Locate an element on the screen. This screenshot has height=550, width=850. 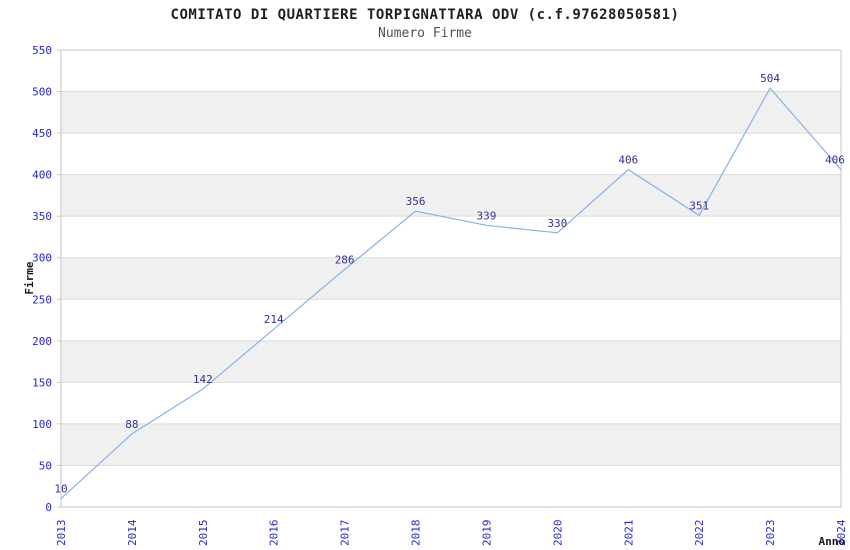
x-axis-title: Anno is located at coordinates (832, 541).